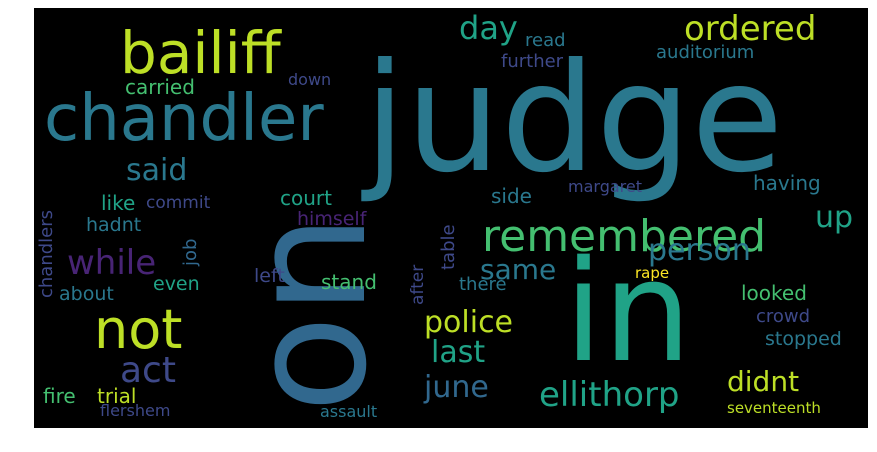 The height and width of the screenshot is (452, 877). Describe the element at coordinates (469, 322) in the screenshot. I see `word-police: police` at that location.